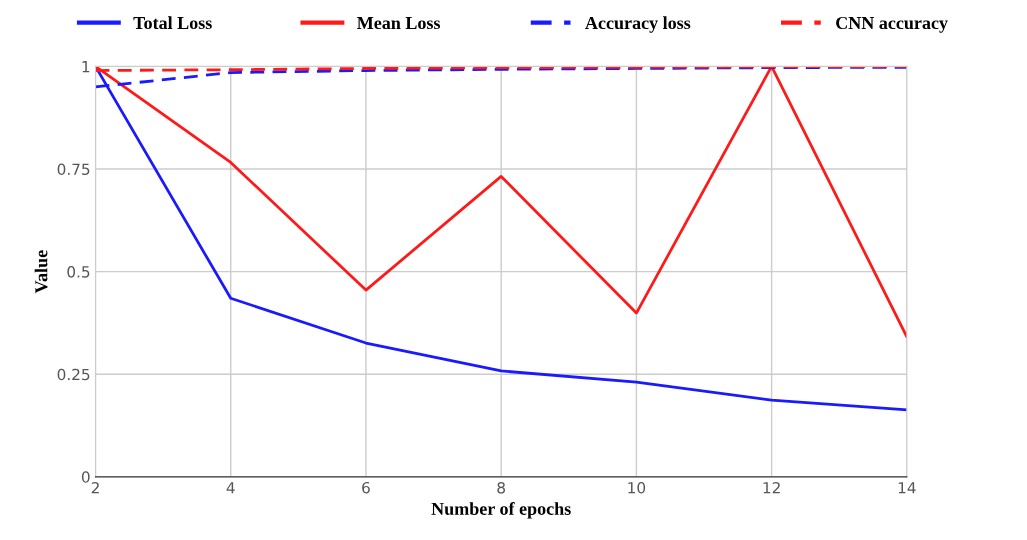  Describe the element at coordinates (907, 488) in the screenshot. I see `x-tick-label: 14` at that location.